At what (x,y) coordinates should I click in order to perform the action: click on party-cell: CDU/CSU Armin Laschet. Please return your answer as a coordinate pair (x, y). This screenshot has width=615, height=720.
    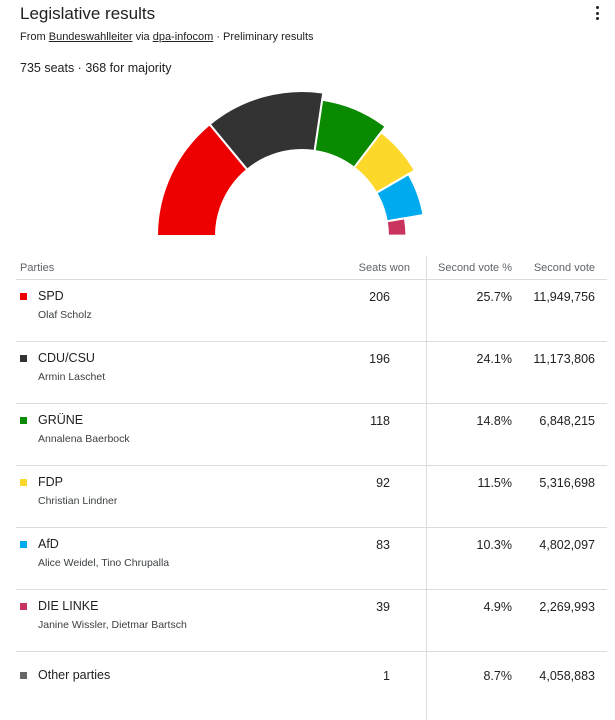
    Looking at the image, I should click on (183, 373).